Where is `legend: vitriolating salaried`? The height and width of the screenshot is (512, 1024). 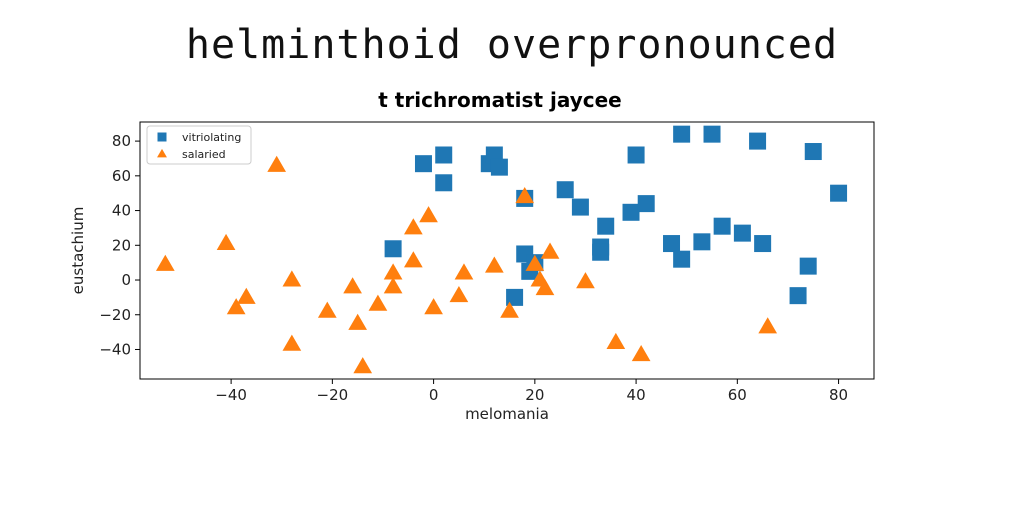 legend: vitriolating salaried is located at coordinates (199, 145).